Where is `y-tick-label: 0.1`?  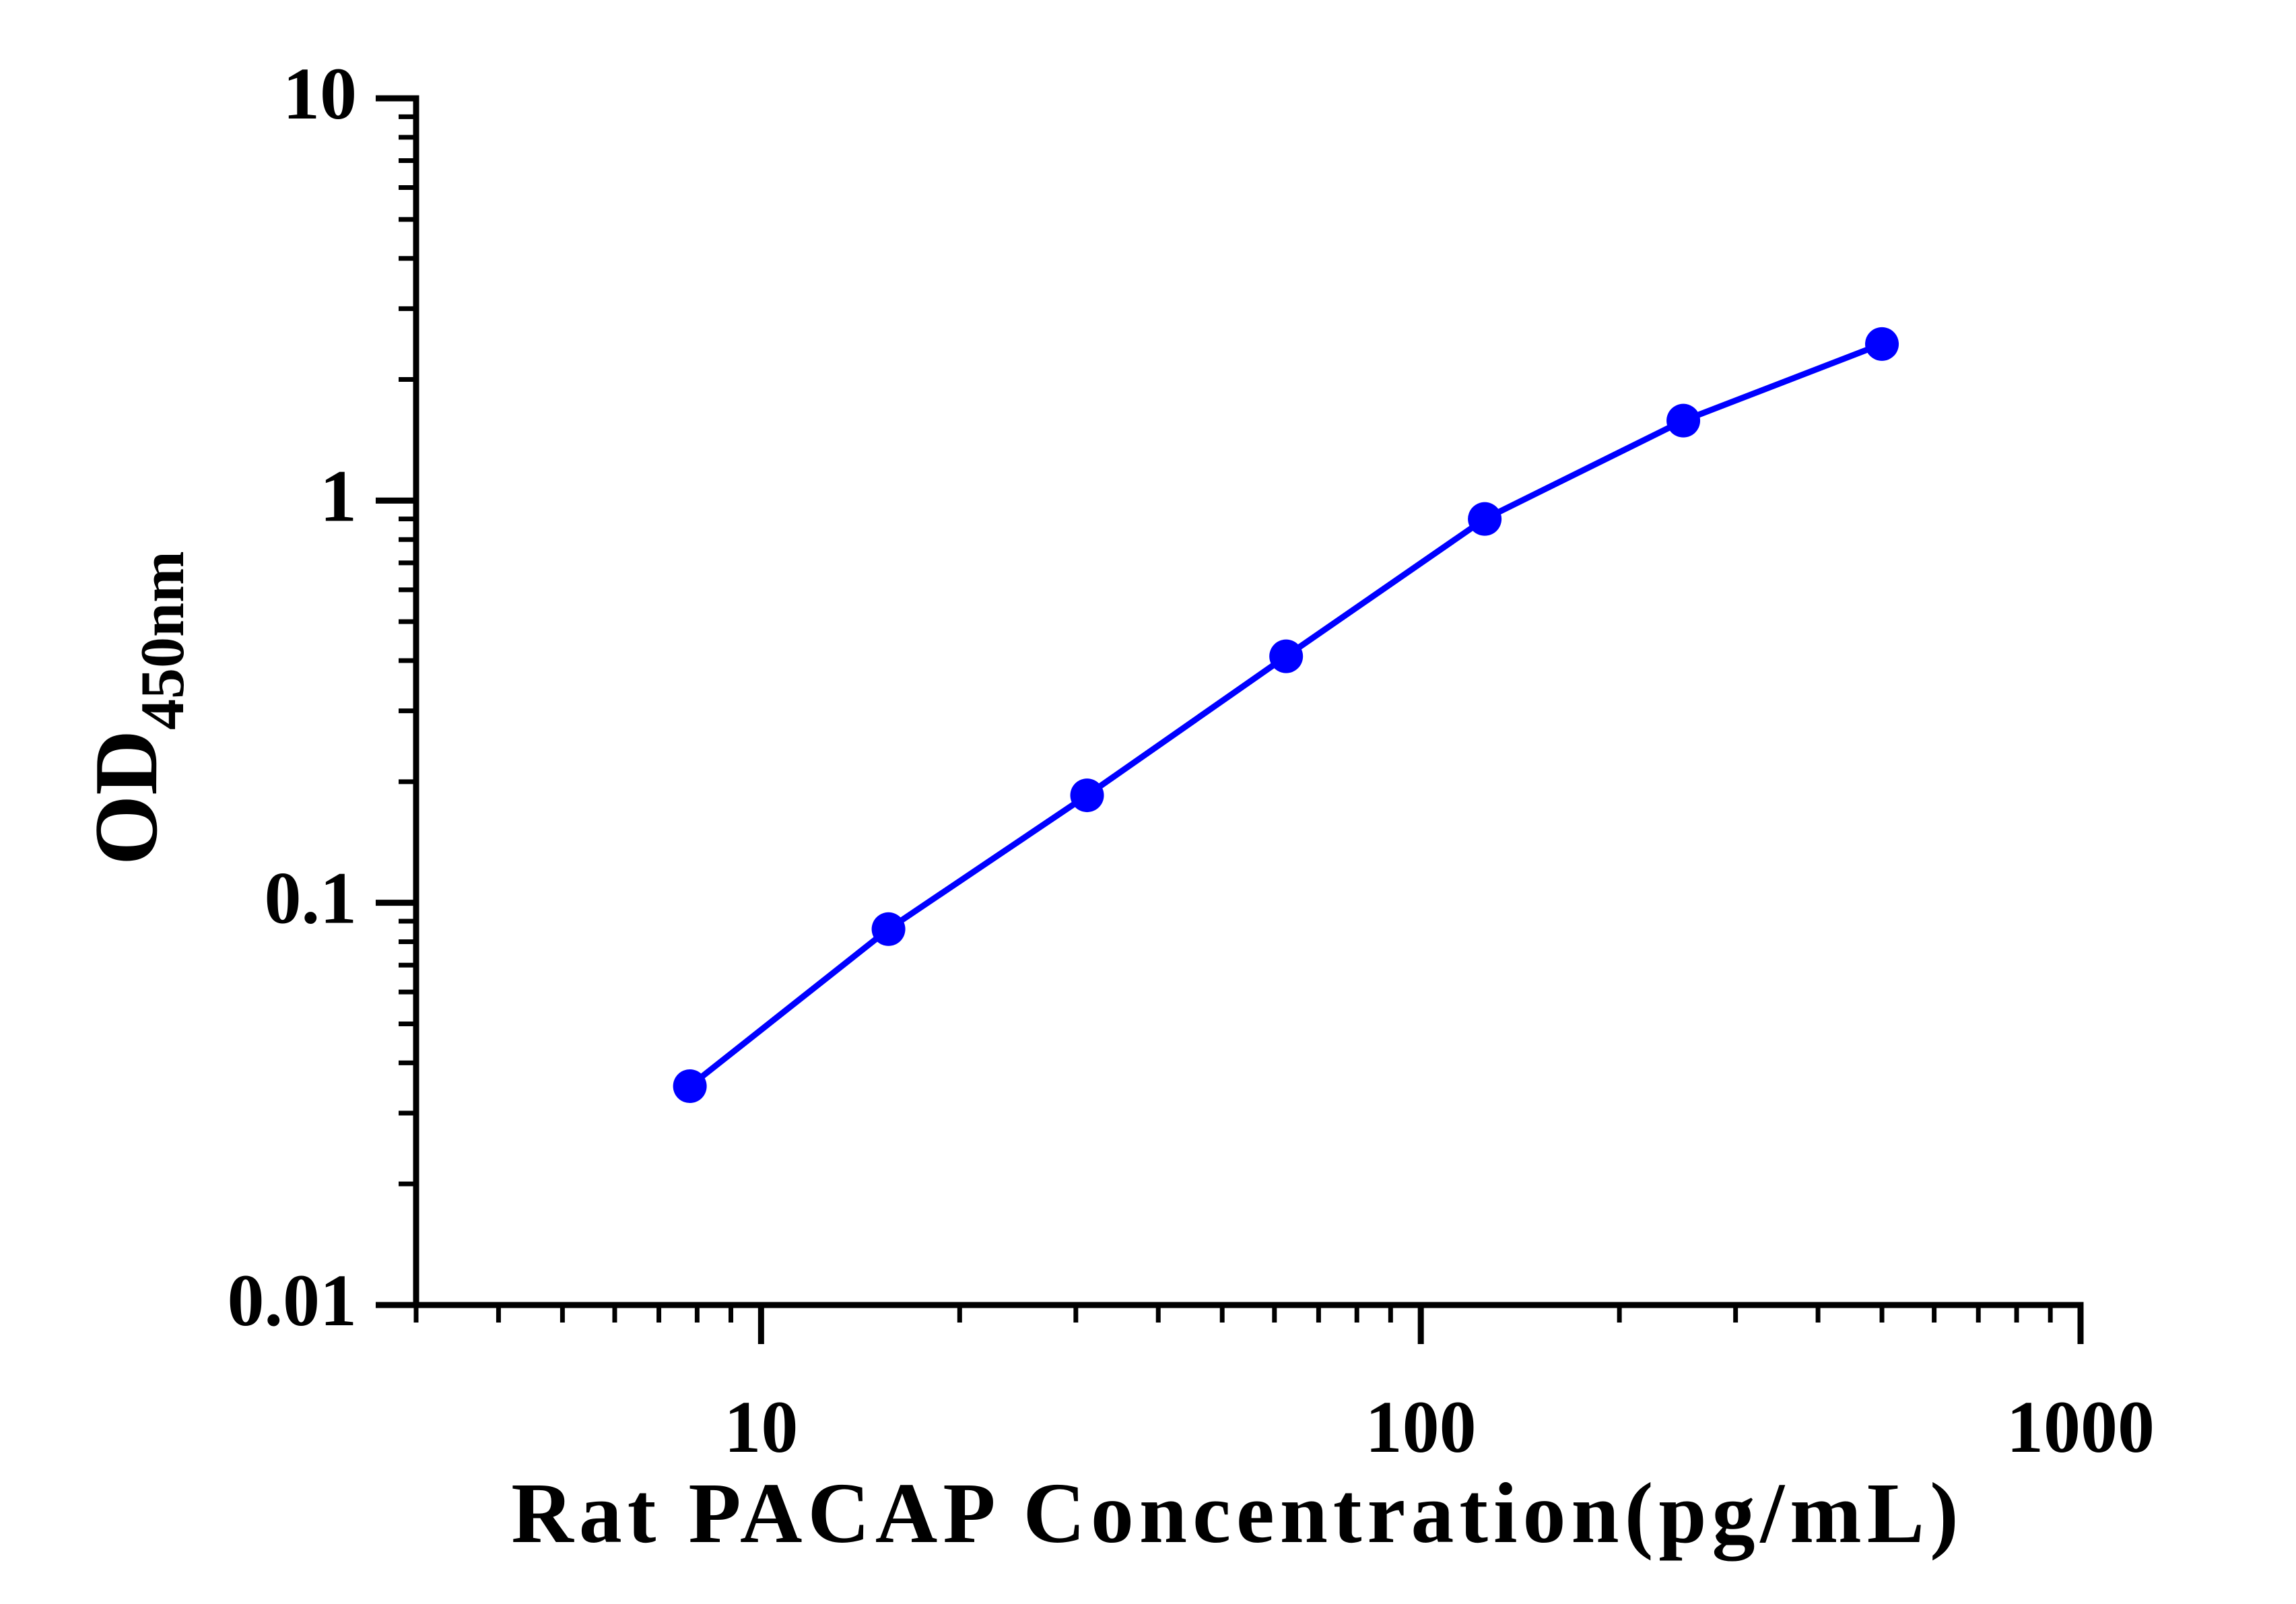
y-tick-label: 0.1 is located at coordinates (311, 898).